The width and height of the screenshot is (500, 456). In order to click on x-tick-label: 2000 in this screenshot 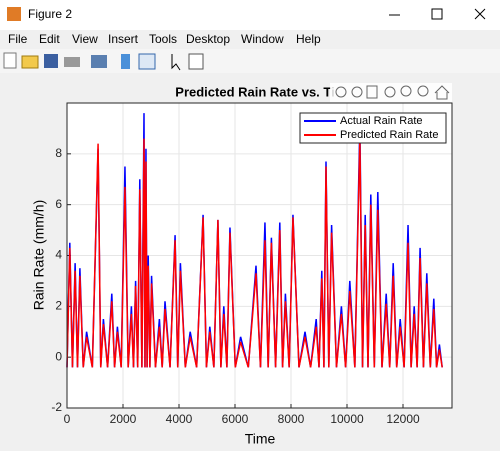, I will do `click(123, 419)`.